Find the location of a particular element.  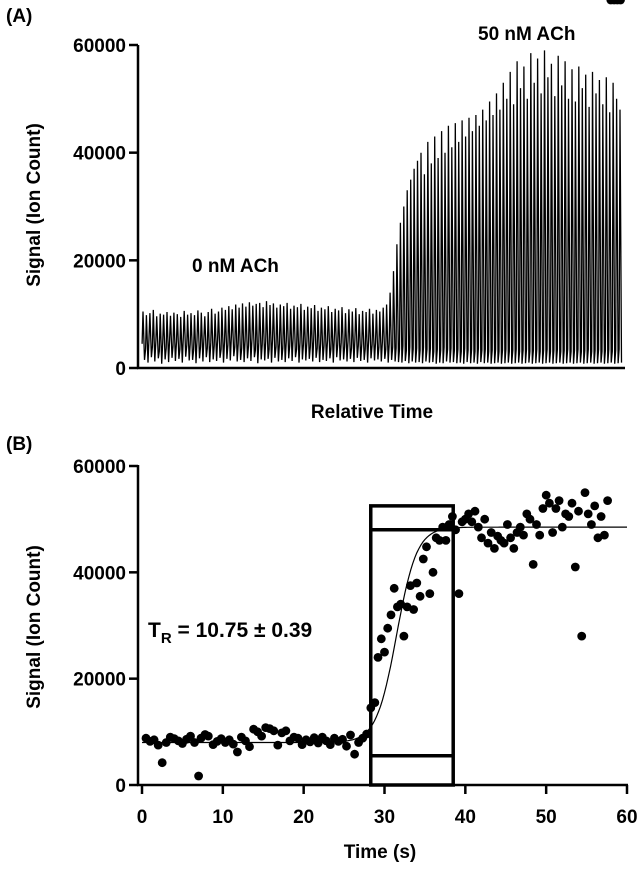

x-tick-label: 10 is located at coordinates (222, 817).